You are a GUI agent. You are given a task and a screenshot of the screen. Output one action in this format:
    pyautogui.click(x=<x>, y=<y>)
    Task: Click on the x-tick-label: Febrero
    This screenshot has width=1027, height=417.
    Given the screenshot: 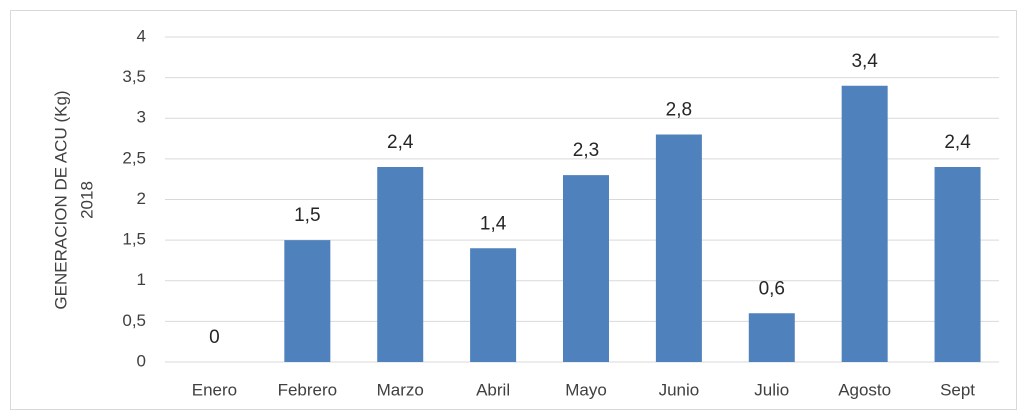 What is the action you would take?
    pyautogui.click(x=308, y=389)
    